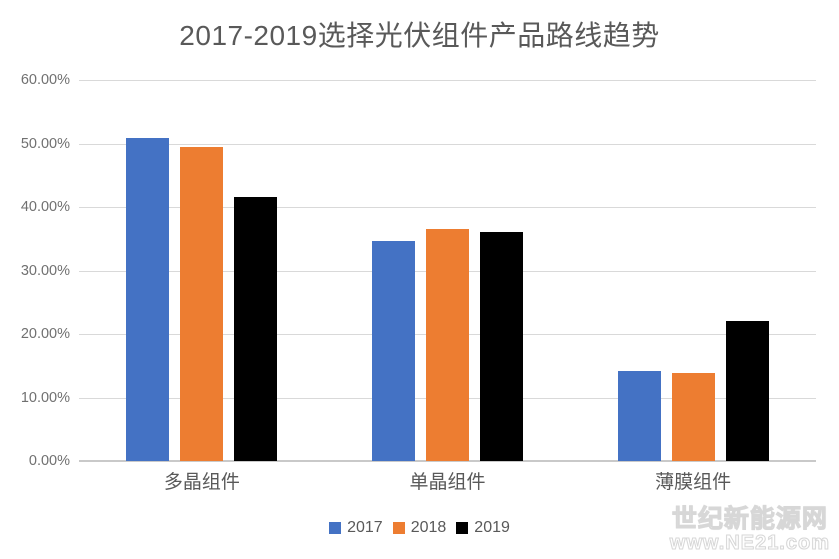 The height and width of the screenshot is (559, 839). Describe the element at coordinates (639, 415) in the screenshot. I see `bar-2017-薄膜组件` at that location.